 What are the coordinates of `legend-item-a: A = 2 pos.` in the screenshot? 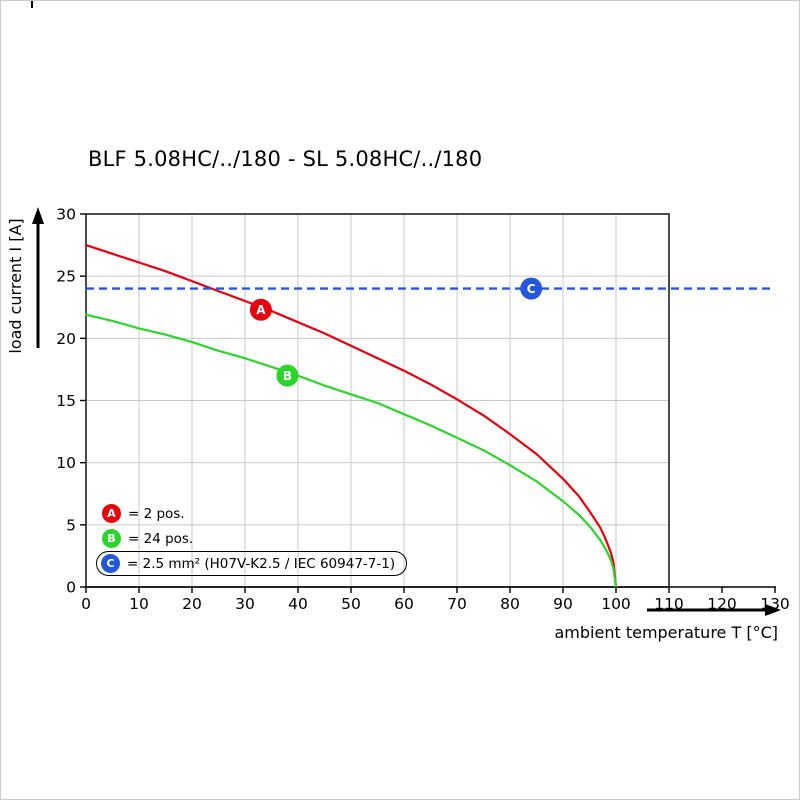 It's located at (254, 513).